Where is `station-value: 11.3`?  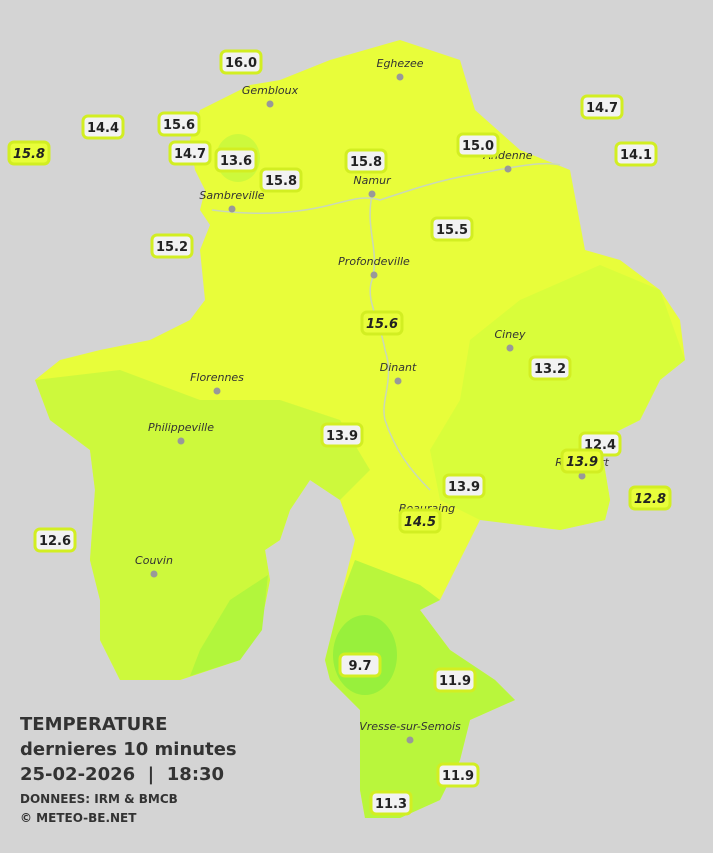 station-value: 11.3 is located at coordinates (391, 804).